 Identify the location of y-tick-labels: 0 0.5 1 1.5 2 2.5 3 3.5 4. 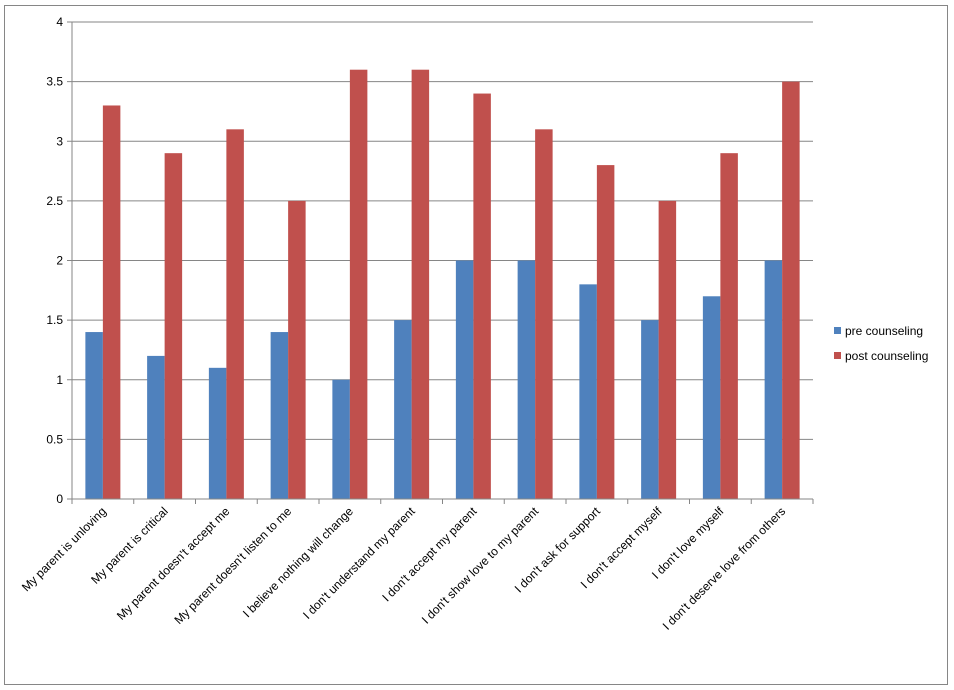
(54, 260).